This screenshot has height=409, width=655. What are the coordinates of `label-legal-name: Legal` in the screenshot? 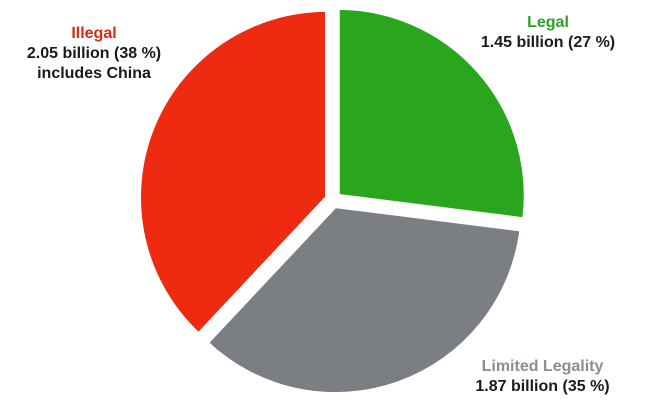 It's located at (548, 22).